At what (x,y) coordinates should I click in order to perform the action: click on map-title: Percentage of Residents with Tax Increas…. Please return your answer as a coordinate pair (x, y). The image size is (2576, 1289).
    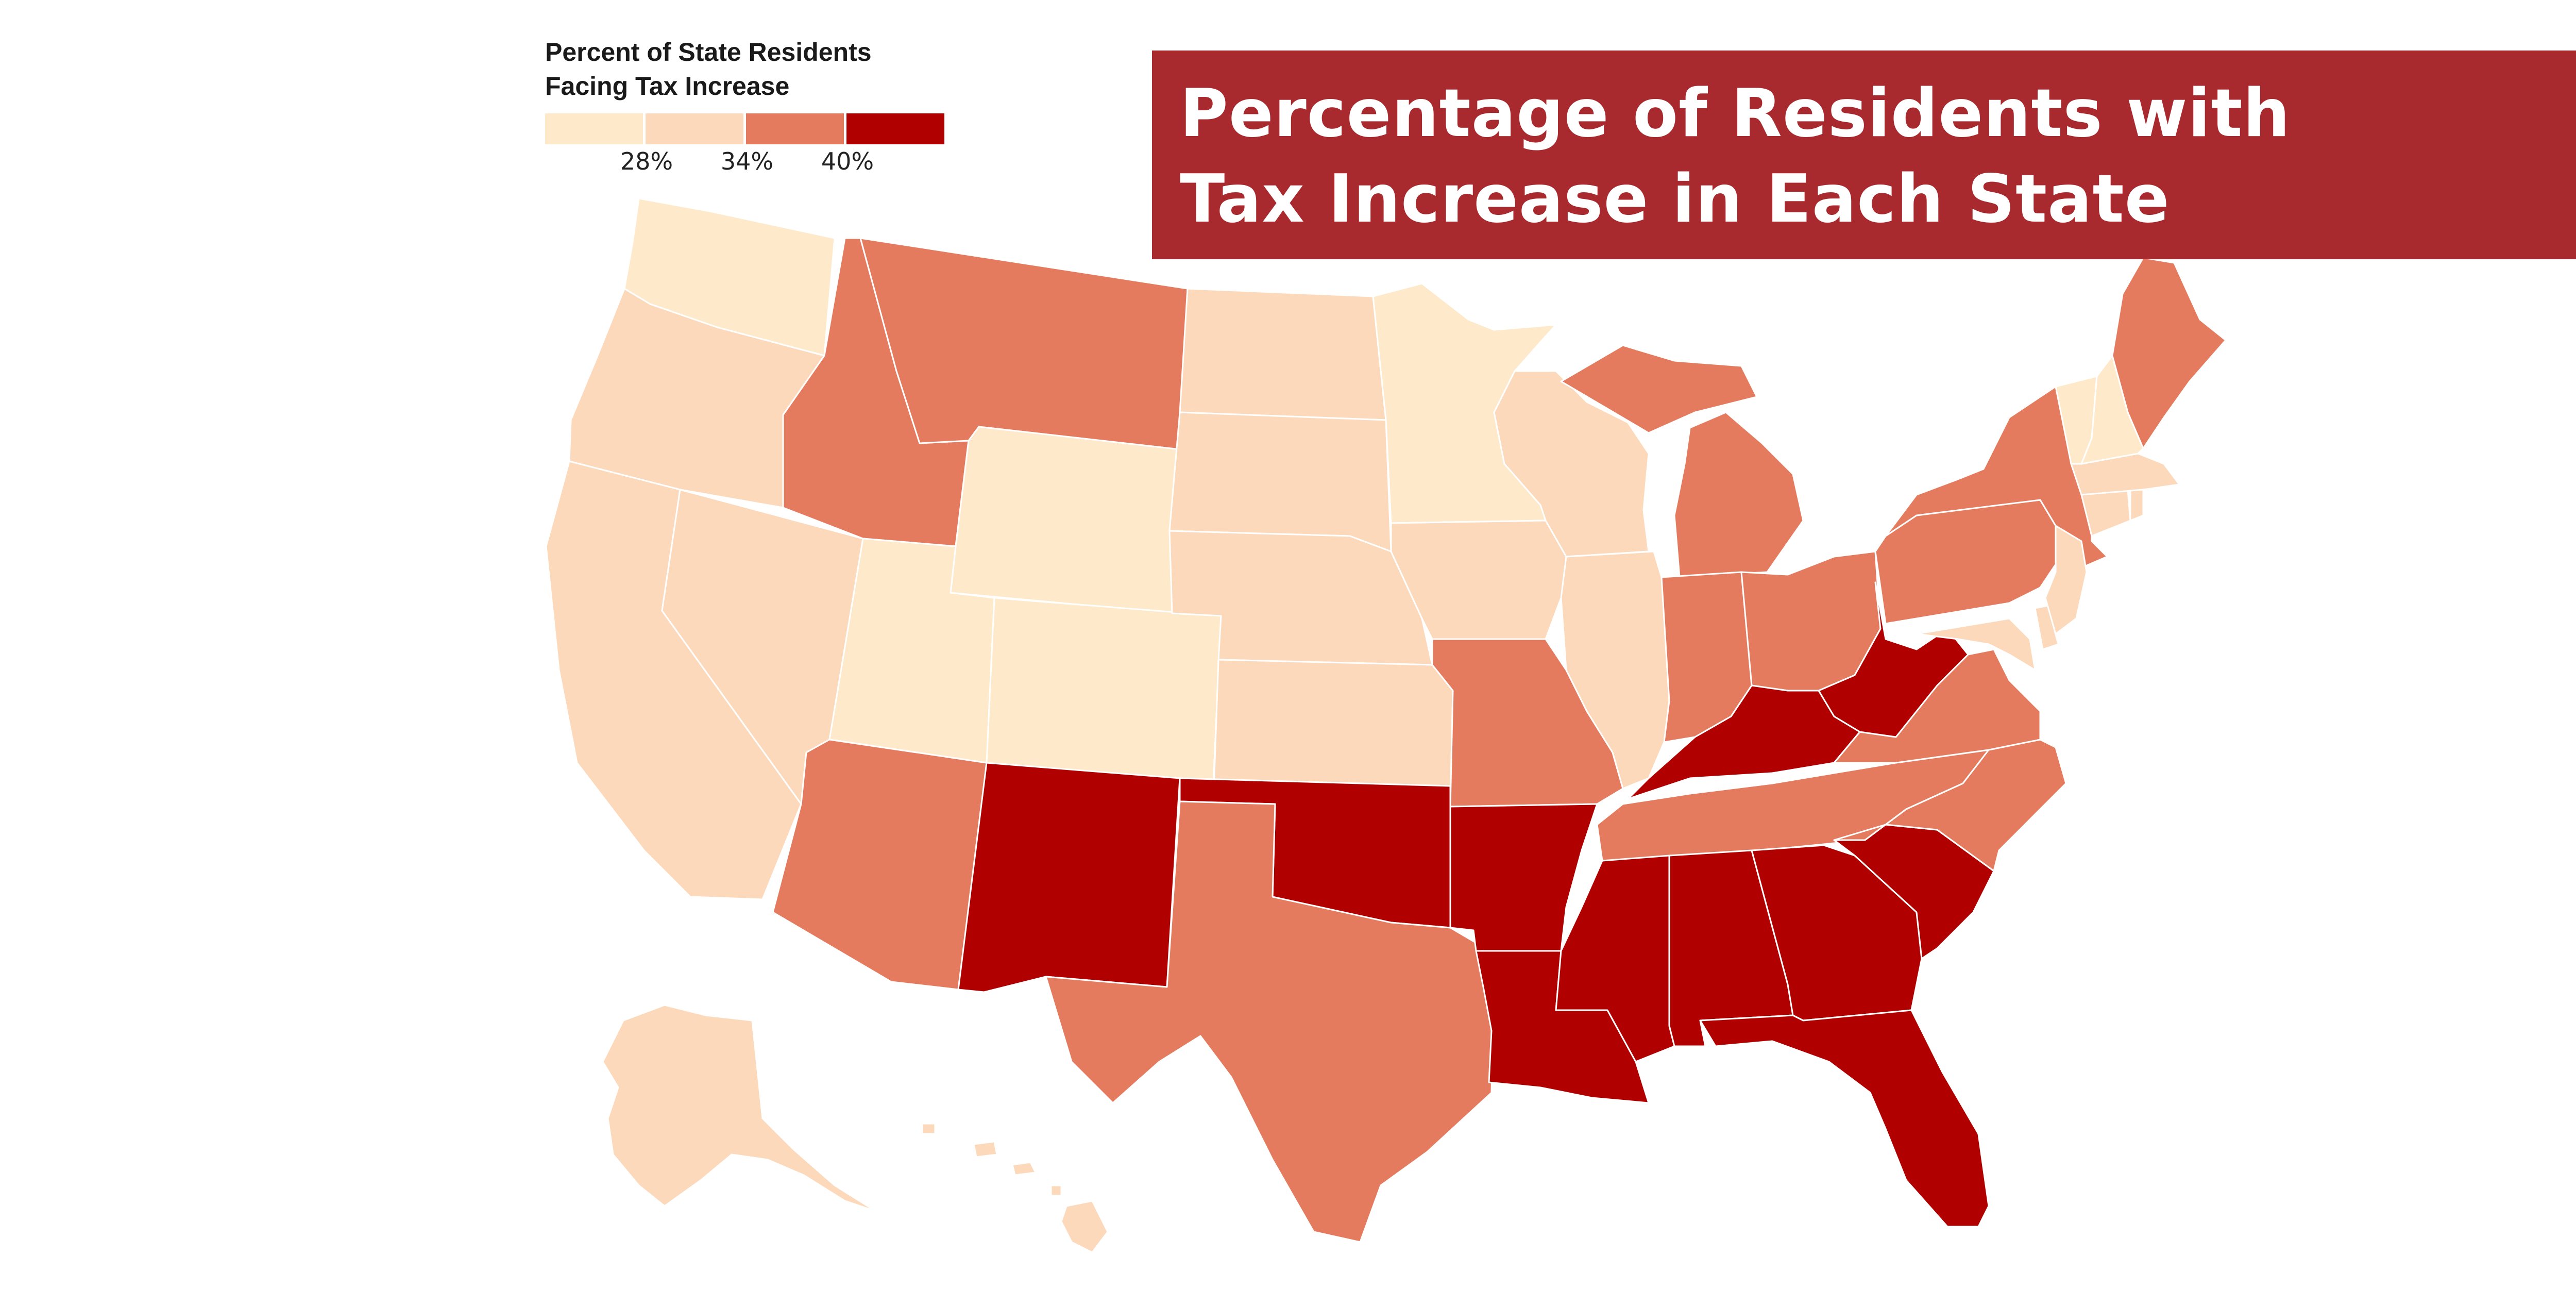
    Looking at the image, I should click on (1735, 156).